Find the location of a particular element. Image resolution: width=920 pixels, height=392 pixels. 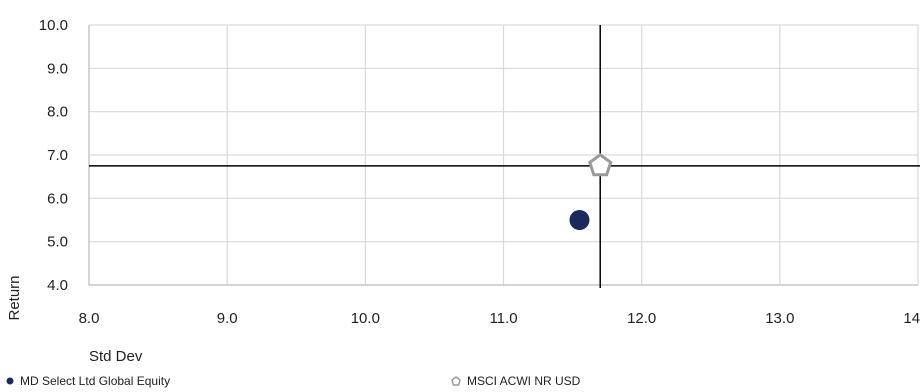

fund-point is located at coordinates (579, 220).